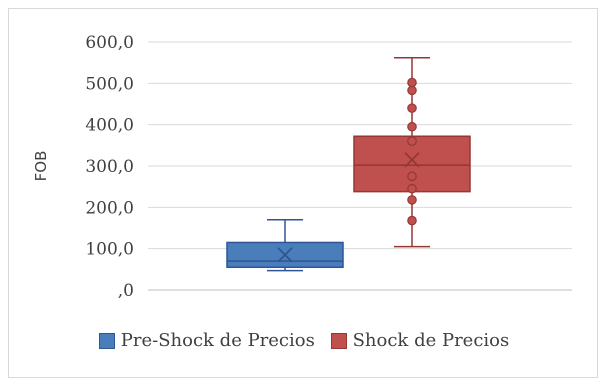 The image size is (608, 387). Describe the element at coordinates (106, 340) in the screenshot. I see `legend-swatch-pre-shock` at that location.